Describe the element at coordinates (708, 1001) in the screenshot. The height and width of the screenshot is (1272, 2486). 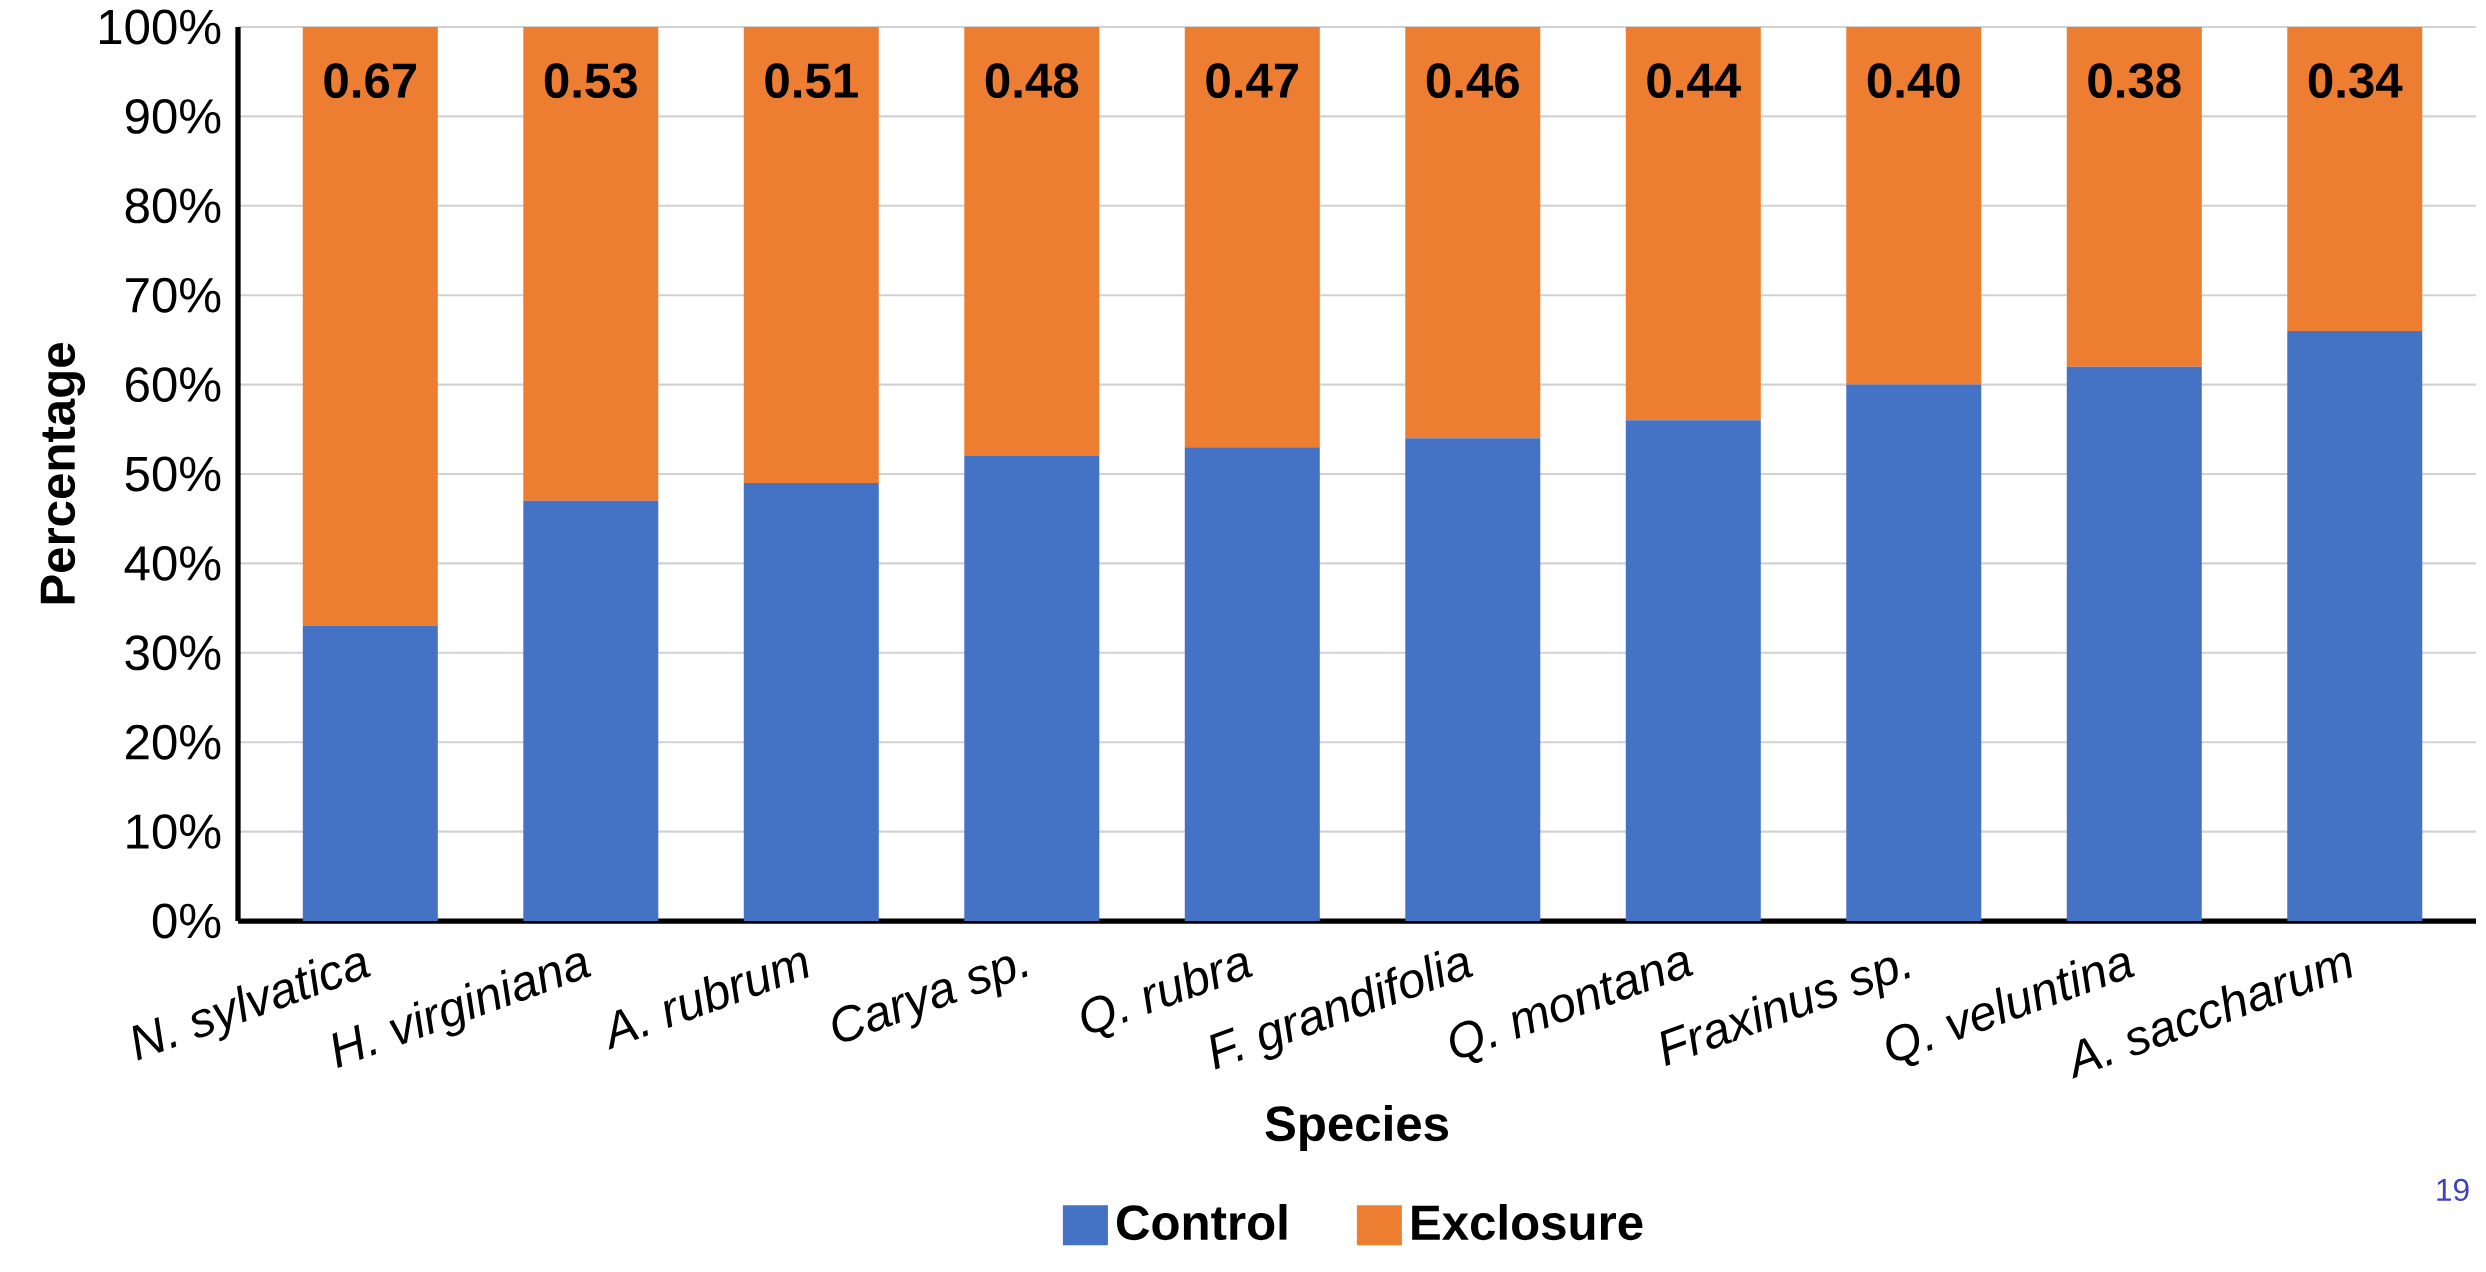
I see `x-tick-label: A. rubrum` at that location.